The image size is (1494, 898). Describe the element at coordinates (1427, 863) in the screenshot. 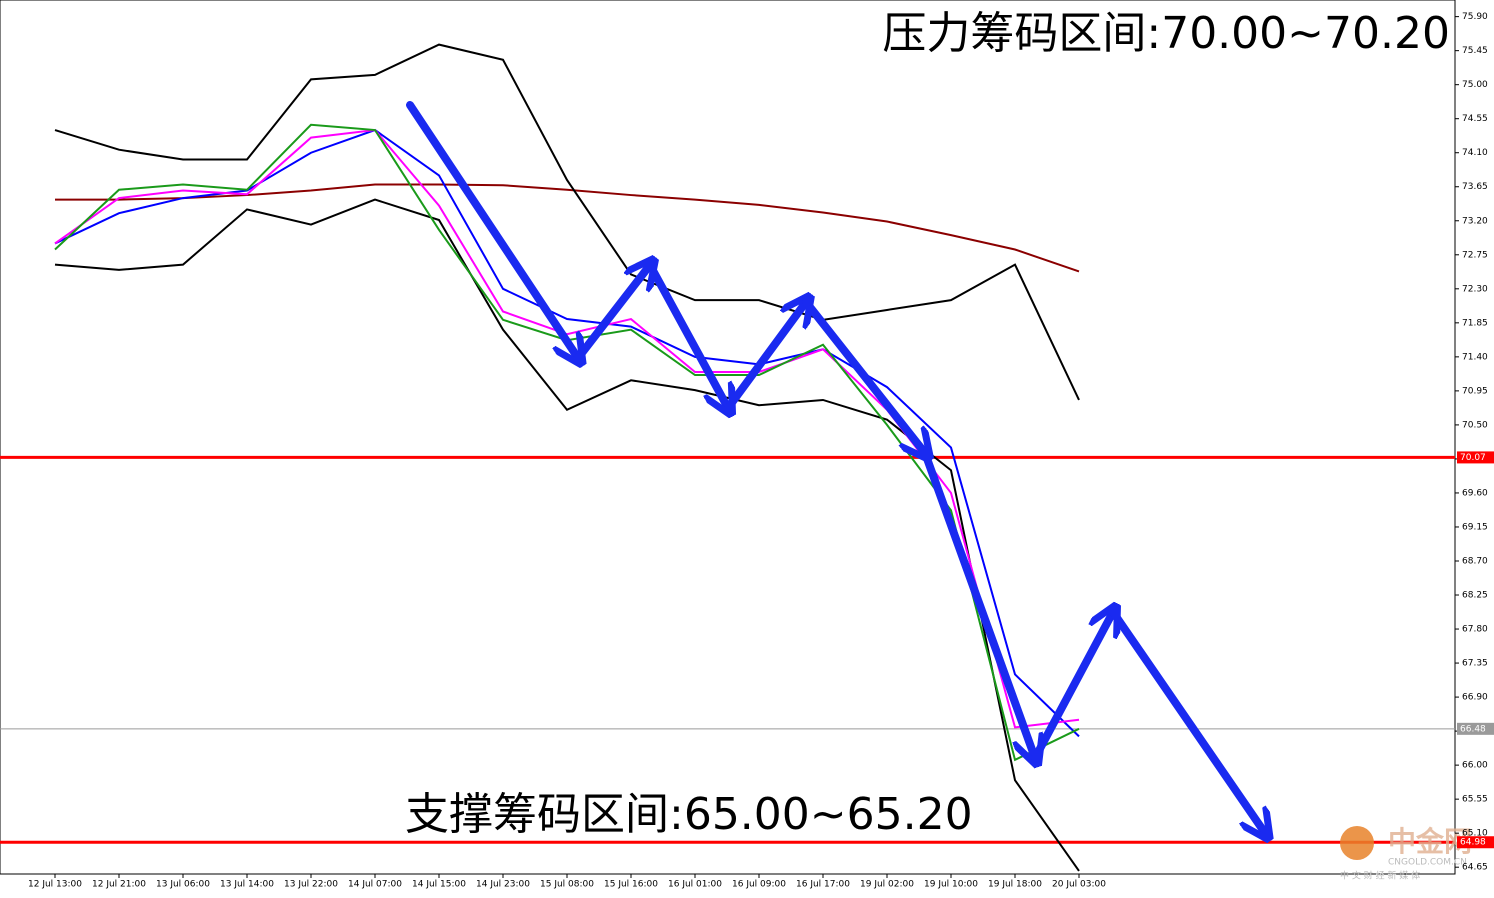

I see `watermark: CNGOLD.COM.CN` at that location.